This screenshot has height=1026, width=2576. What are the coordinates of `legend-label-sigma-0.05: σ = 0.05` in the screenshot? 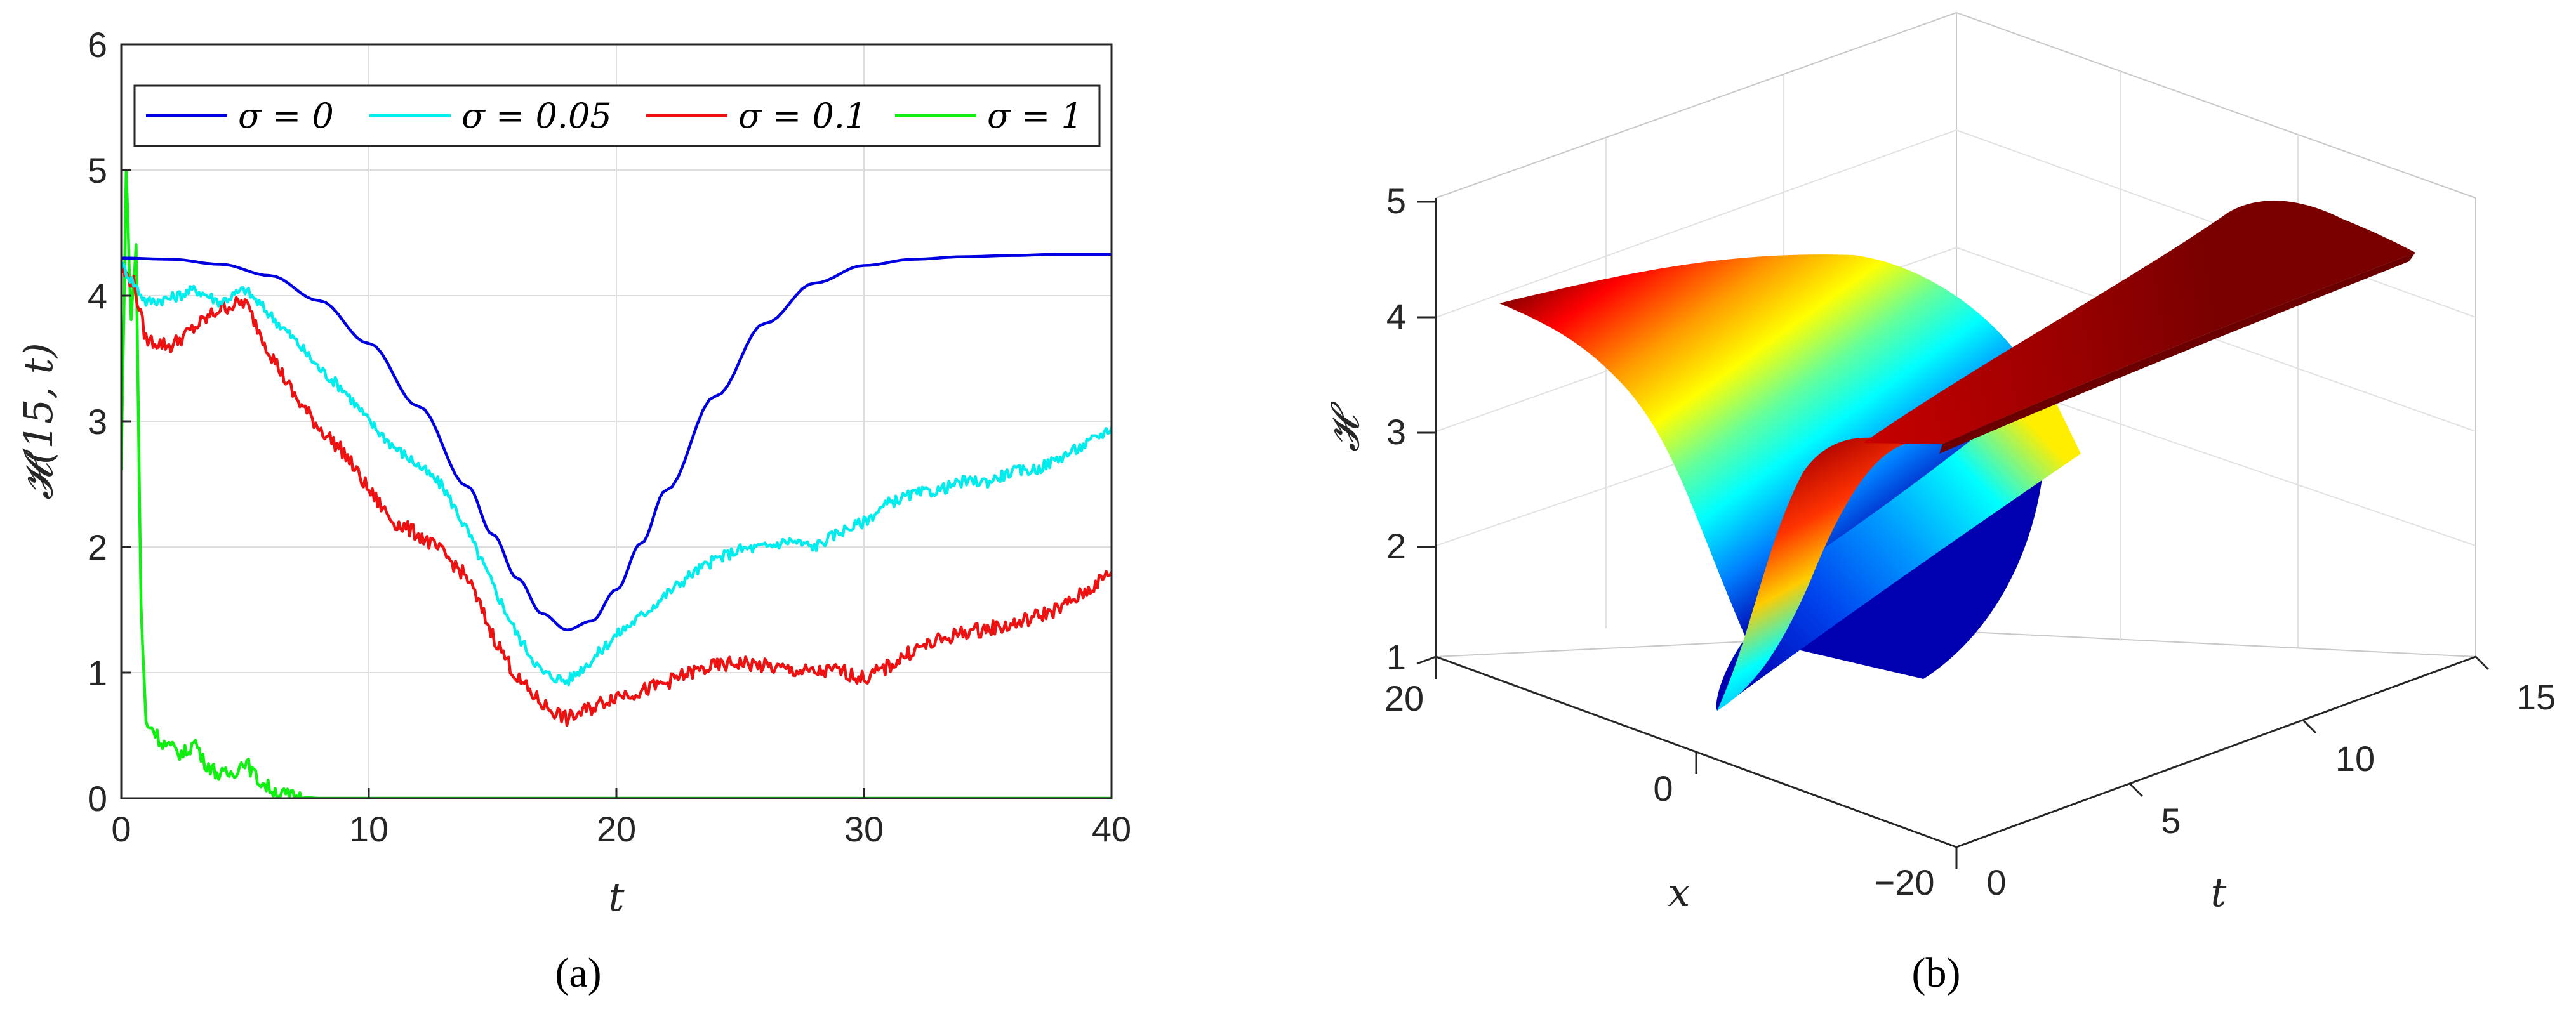 It's located at (536, 116).